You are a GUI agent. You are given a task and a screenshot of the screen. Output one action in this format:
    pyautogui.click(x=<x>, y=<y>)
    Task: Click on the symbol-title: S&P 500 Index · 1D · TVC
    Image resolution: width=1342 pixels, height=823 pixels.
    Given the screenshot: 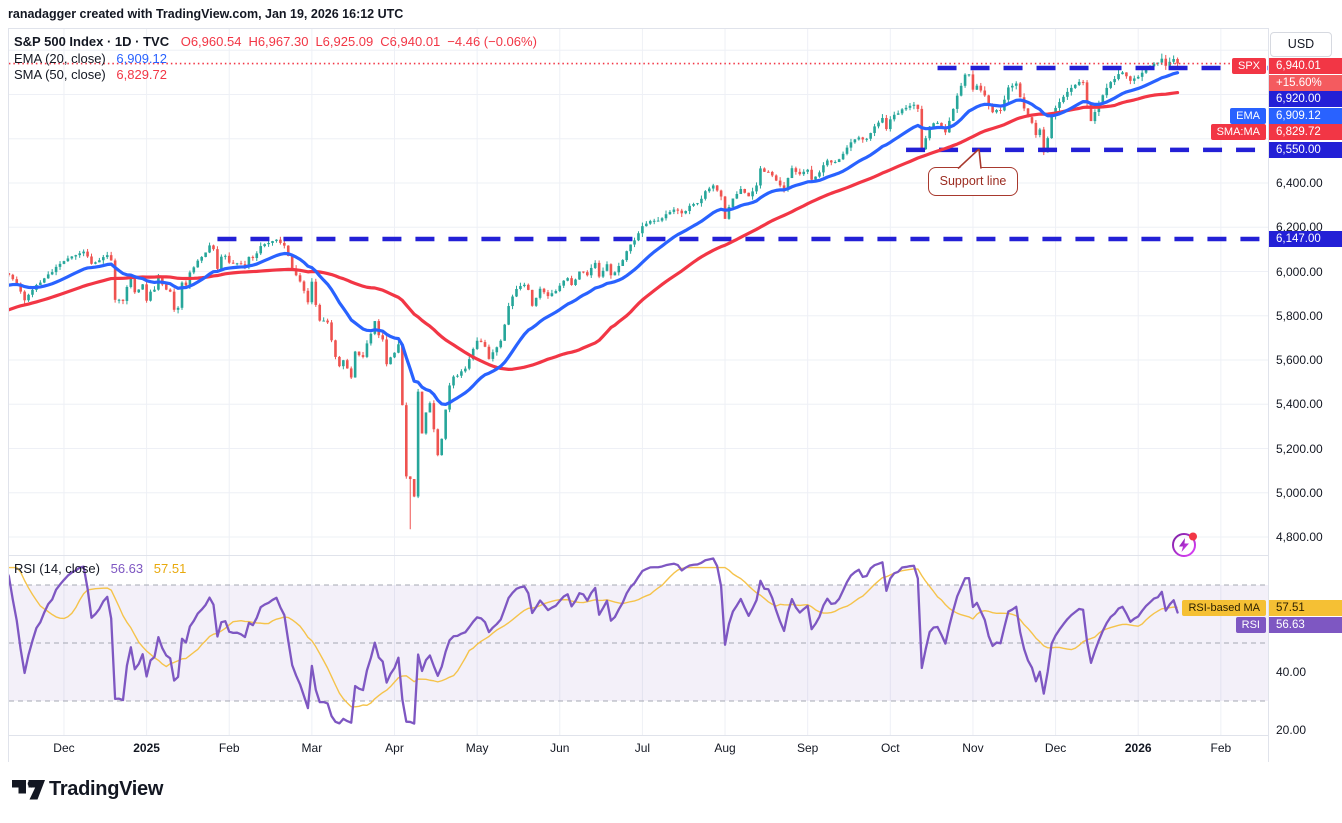 What is the action you would take?
    pyautogui.click(x=92, y=41)
    